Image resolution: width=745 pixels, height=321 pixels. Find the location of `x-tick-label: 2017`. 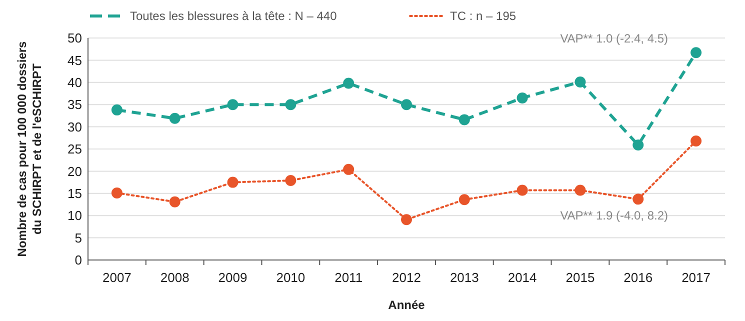

x-tick-label: 2017 is located at coordinates (696, 277).